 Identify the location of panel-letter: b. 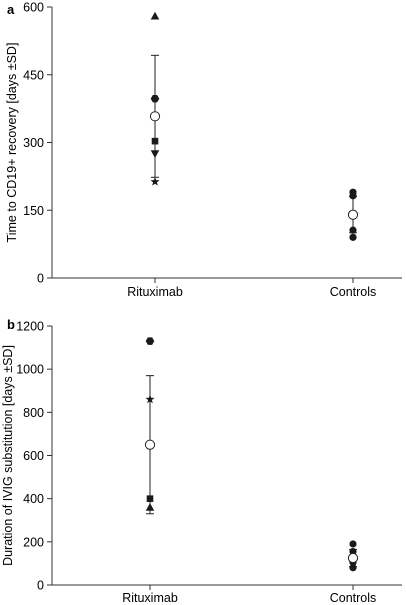
(11, 324).